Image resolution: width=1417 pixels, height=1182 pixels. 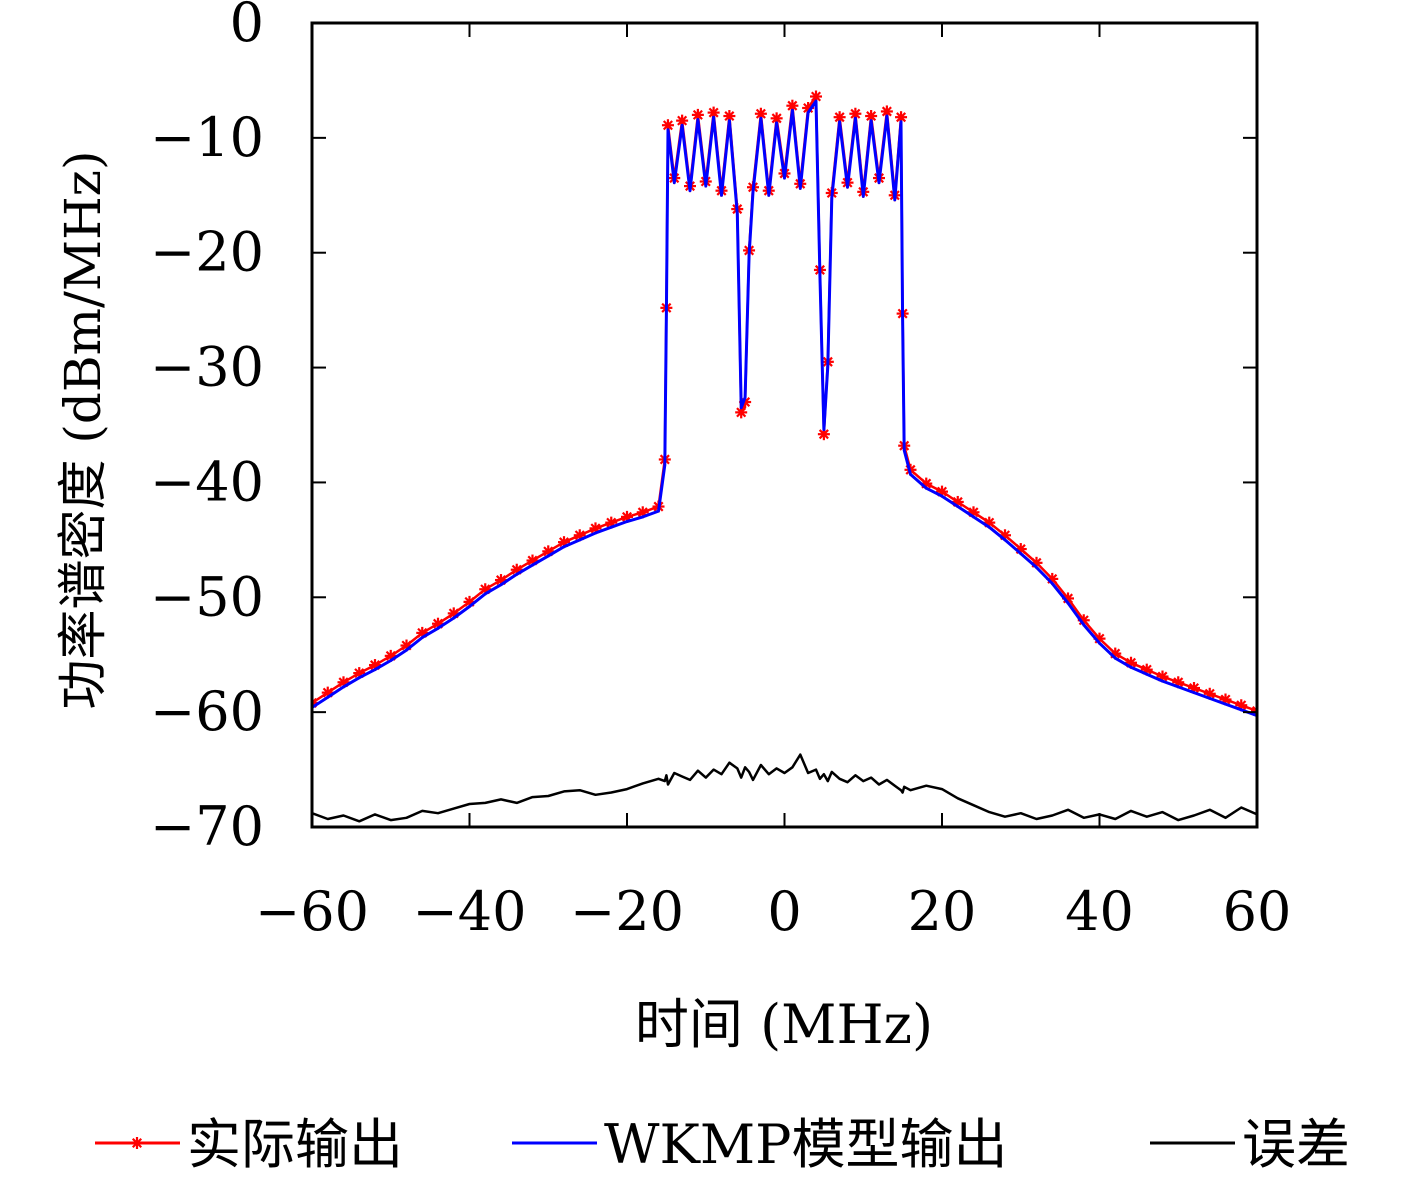 I want to click on series-line, so click(x=784, y=788).